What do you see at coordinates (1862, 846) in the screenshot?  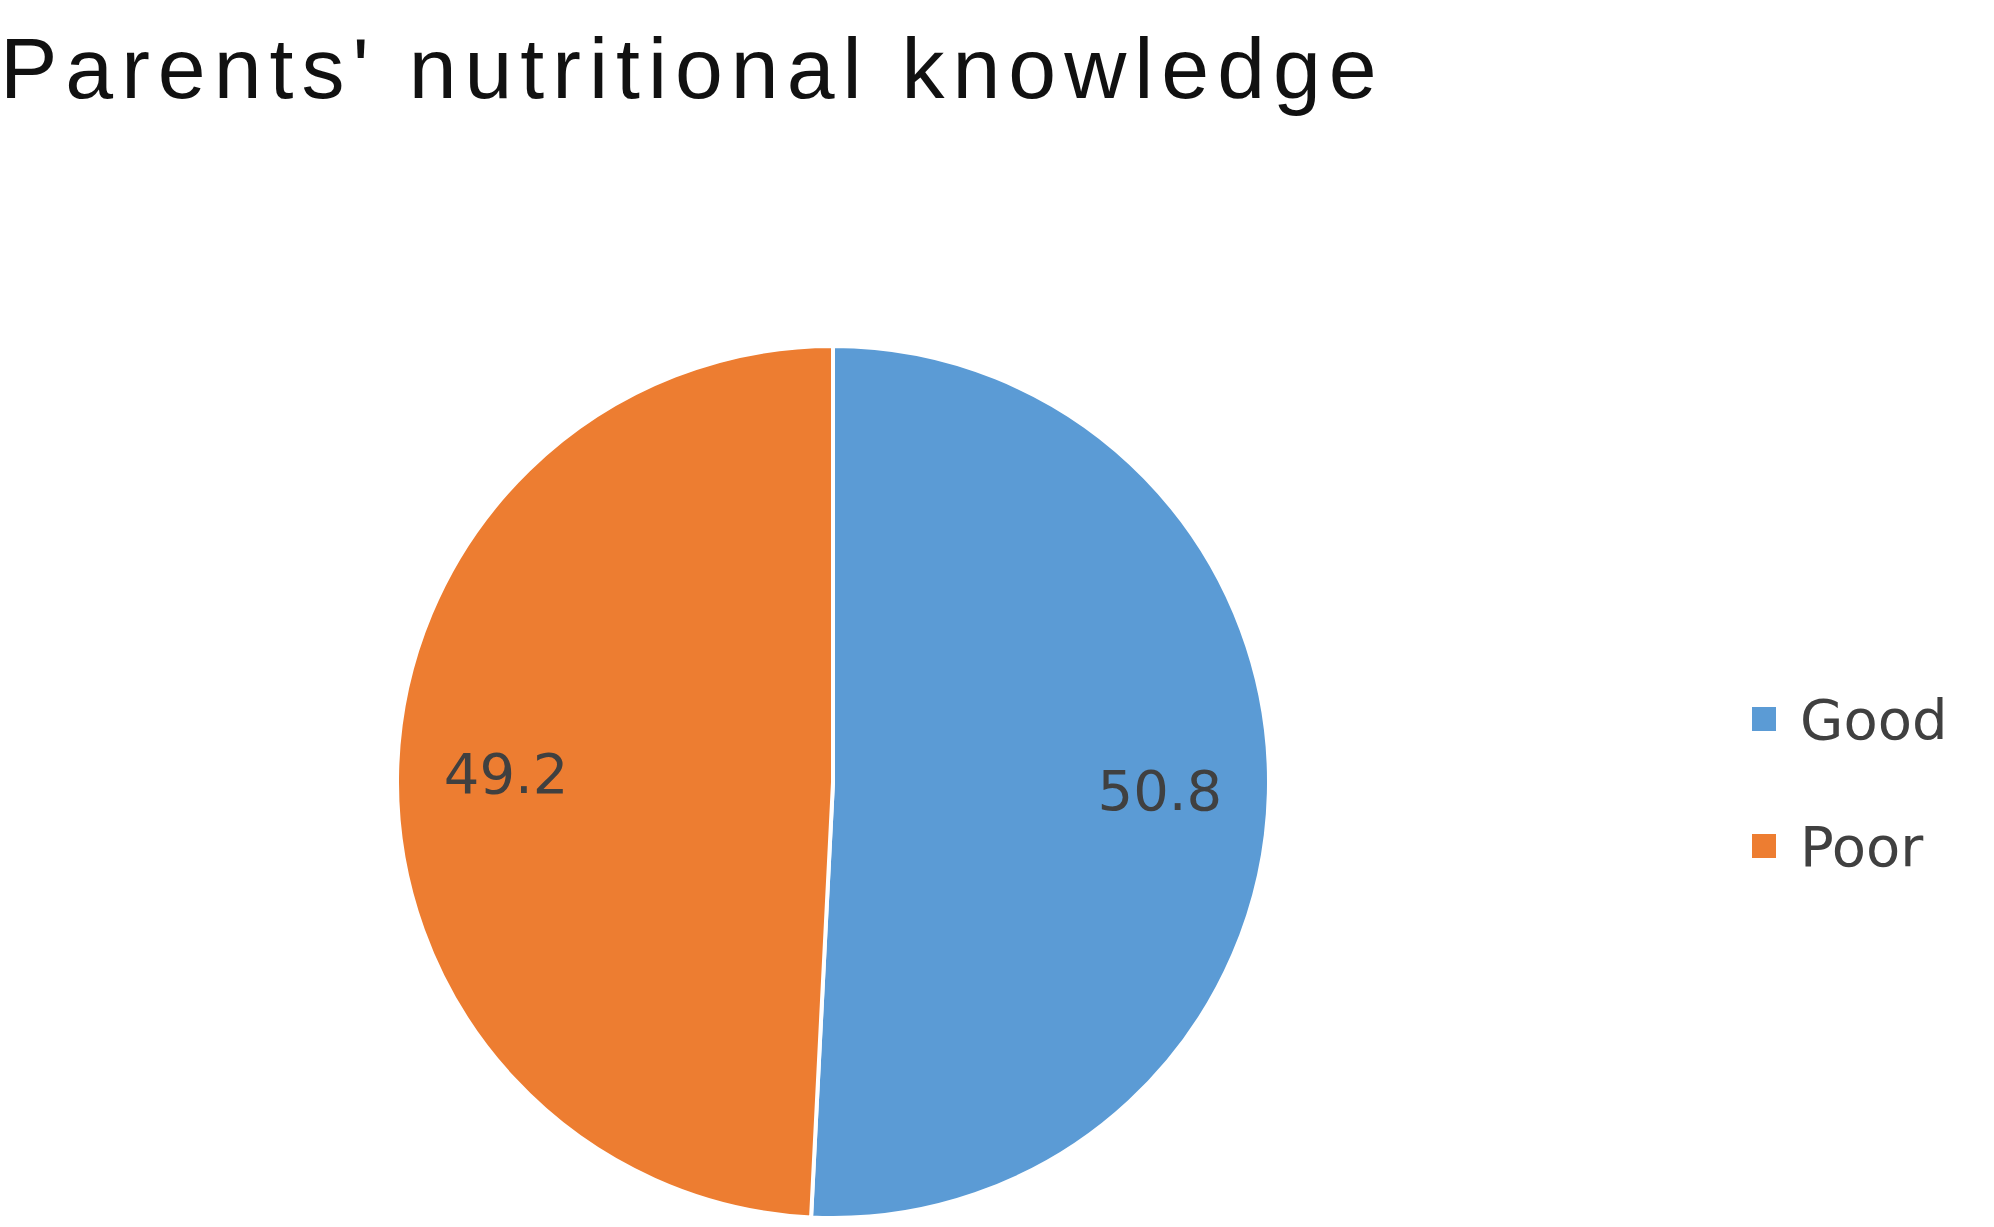 I see `legend-label: Poor` at bounding box center [1862, 846].